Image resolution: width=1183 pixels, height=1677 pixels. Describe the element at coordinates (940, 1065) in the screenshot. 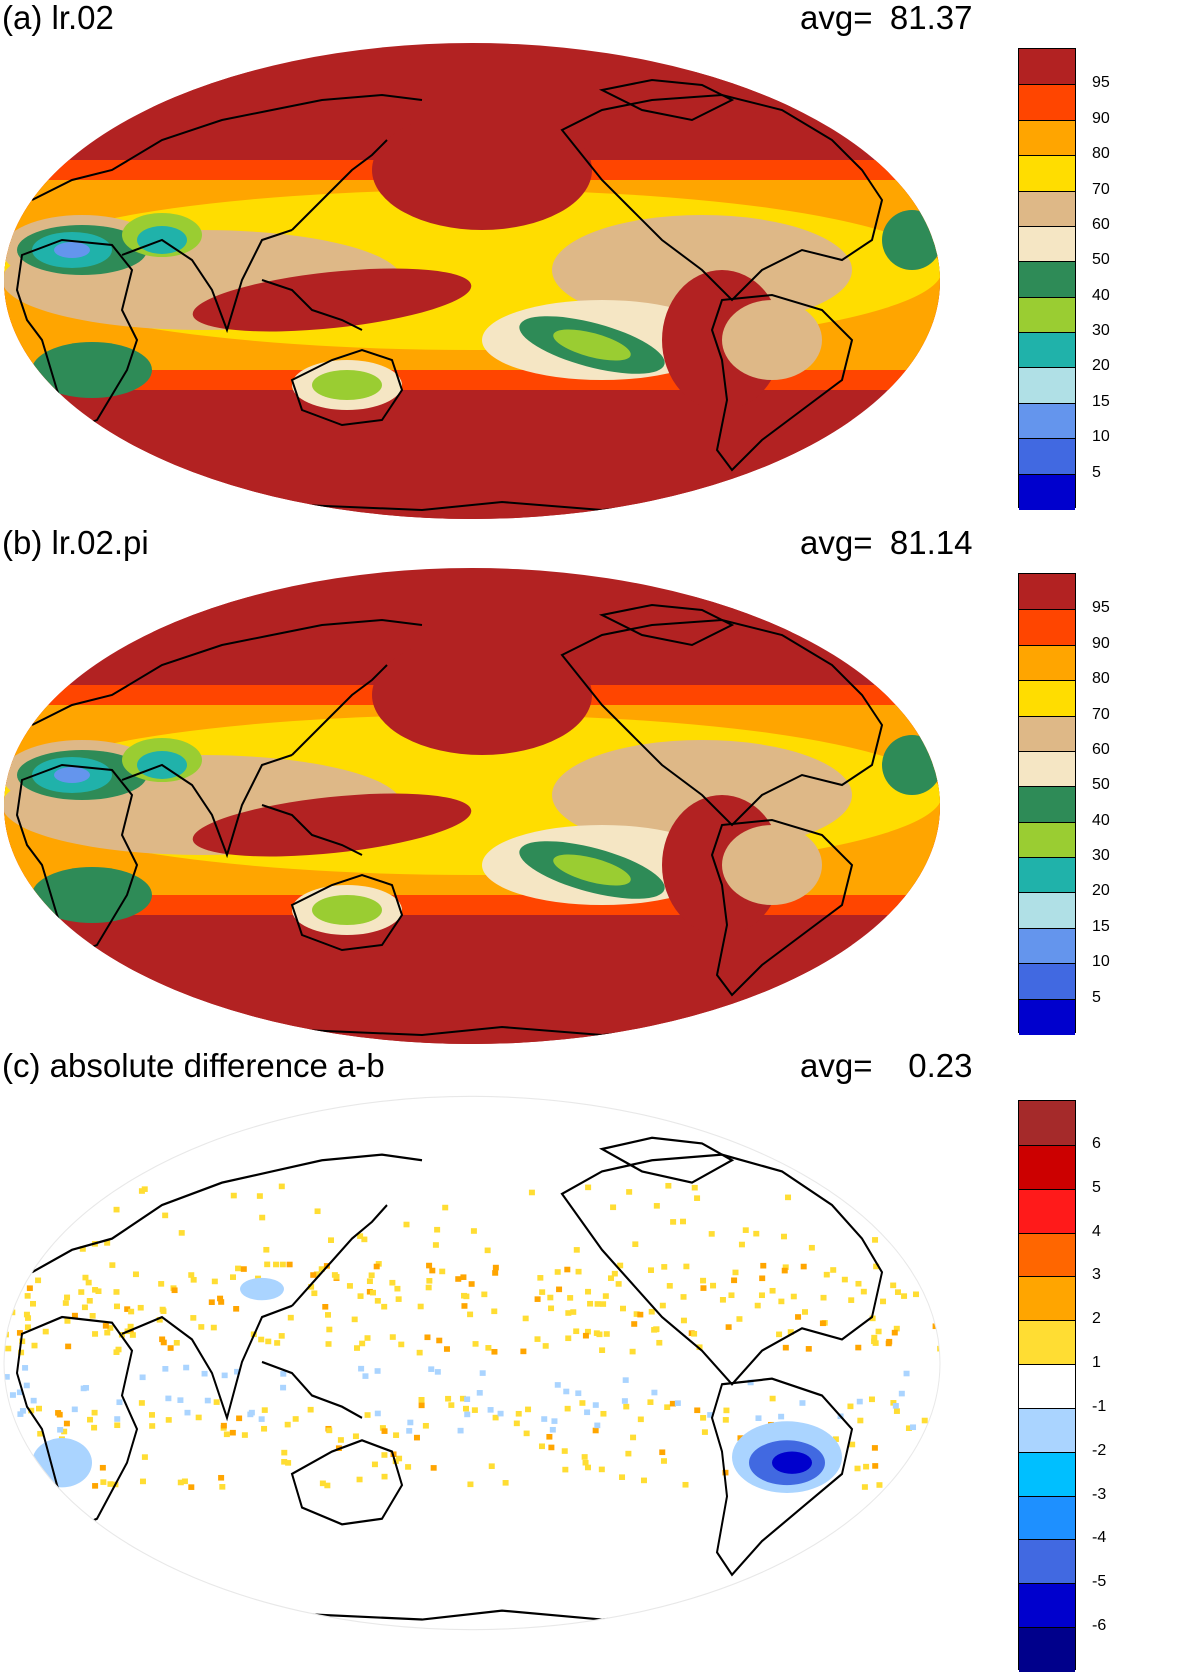

I see `avg-value: 0.23` at that location.